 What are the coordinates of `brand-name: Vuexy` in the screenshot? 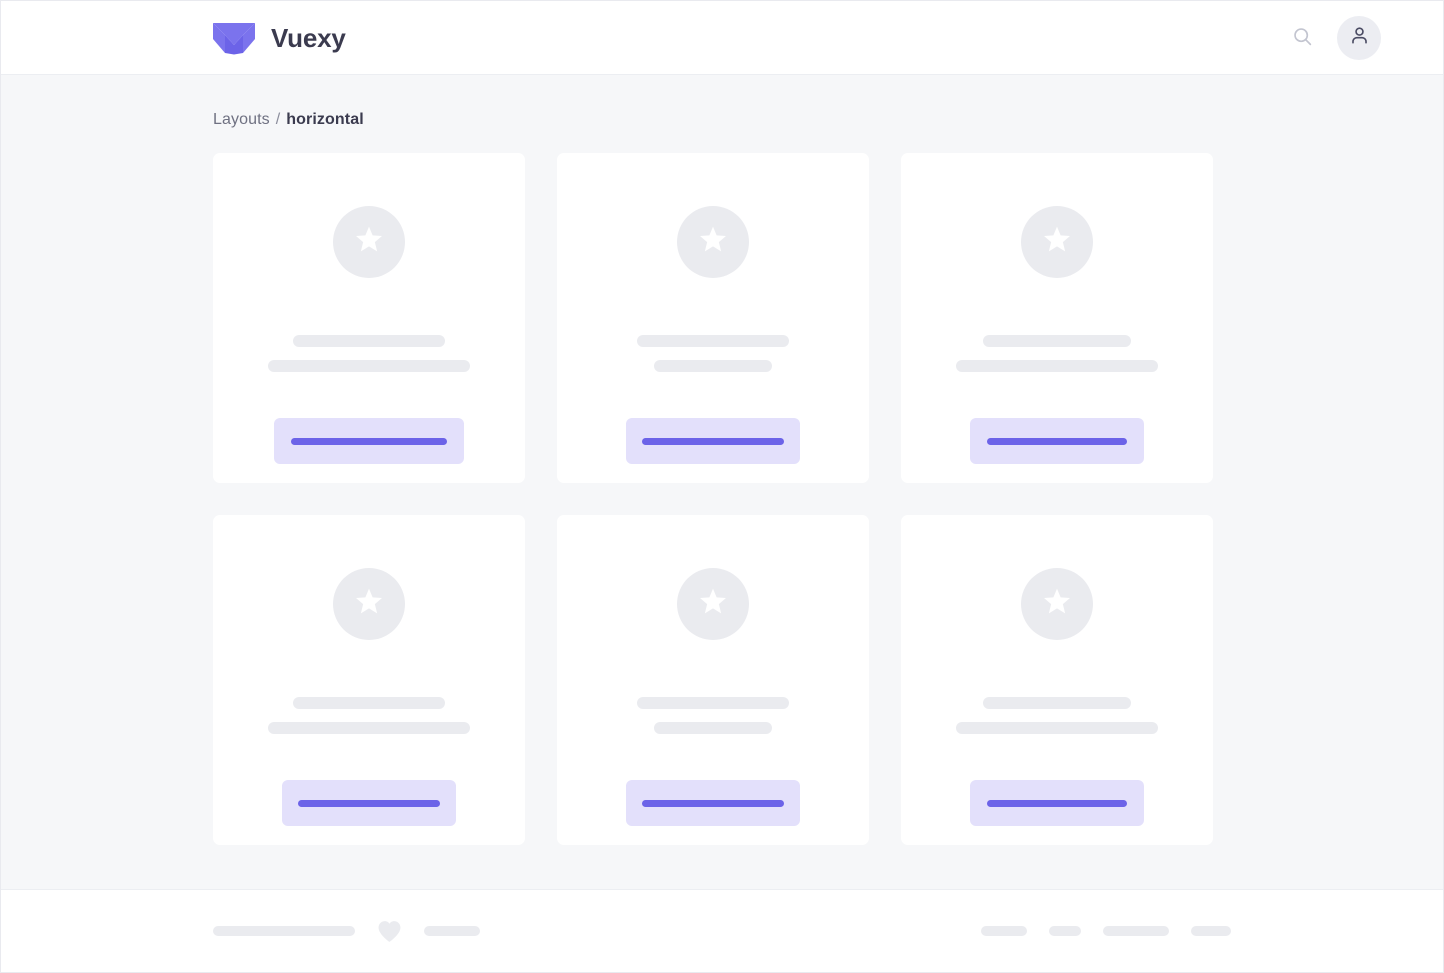 It's located at (308, 37).